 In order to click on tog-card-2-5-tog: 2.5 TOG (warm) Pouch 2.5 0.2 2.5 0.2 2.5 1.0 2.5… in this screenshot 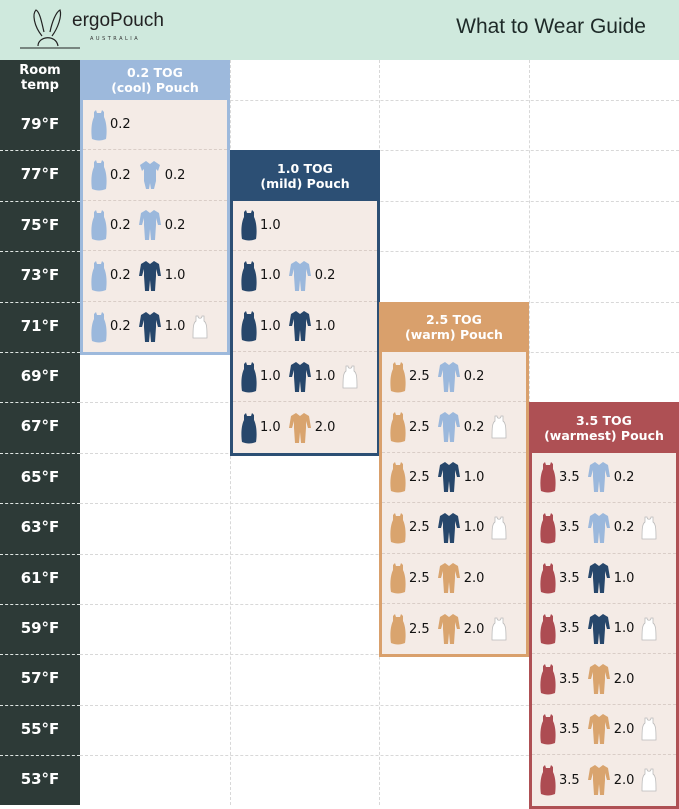, I will do `click(454, 479)`.